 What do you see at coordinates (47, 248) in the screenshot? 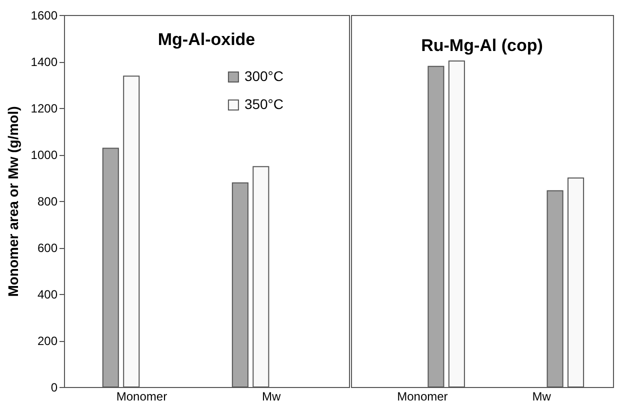
I see `y-tick-label: 600` at bounding box center [47, 248].